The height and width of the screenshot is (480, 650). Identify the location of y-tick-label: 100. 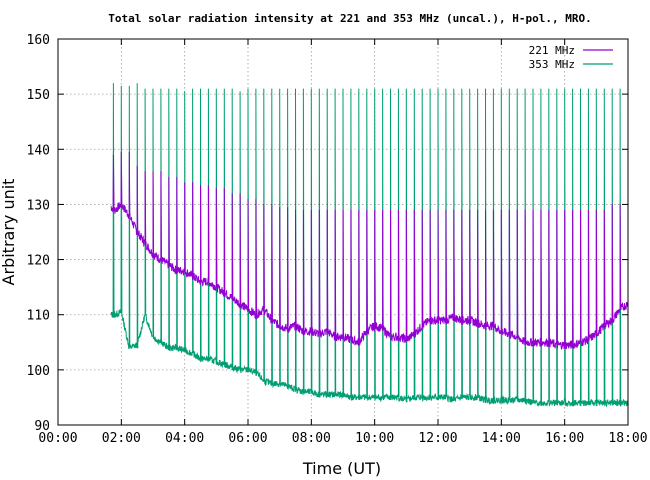
(38, 371).